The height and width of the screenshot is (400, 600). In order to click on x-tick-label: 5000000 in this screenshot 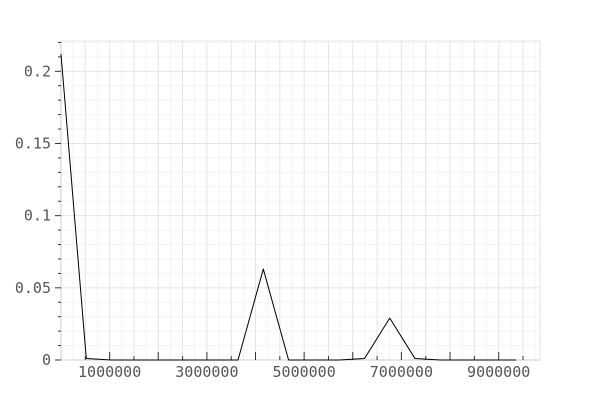, I will do `click(304, 372)`.